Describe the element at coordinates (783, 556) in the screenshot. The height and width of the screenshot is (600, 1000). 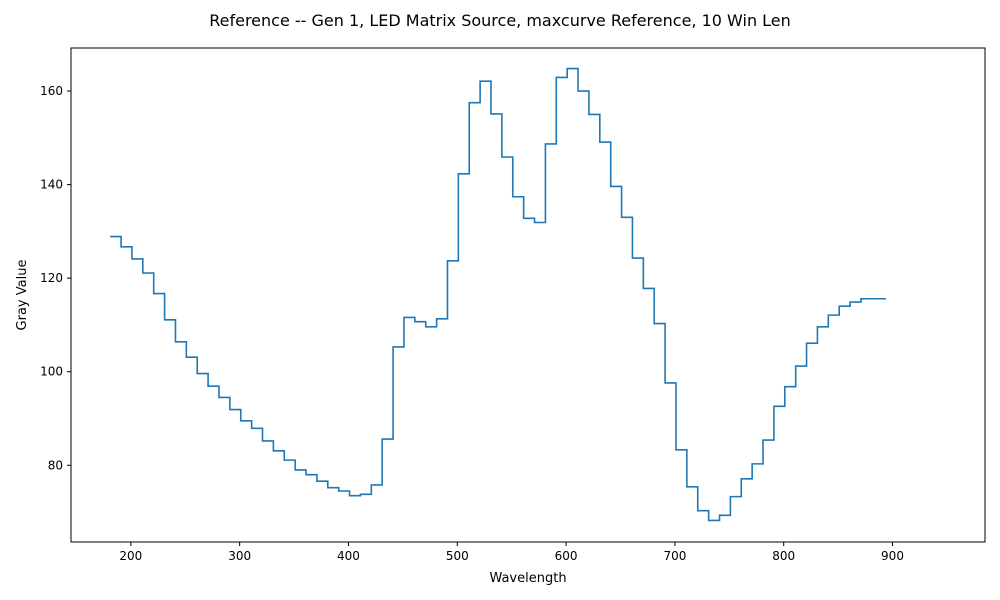
I see `x-tick-label: 800` at that location.